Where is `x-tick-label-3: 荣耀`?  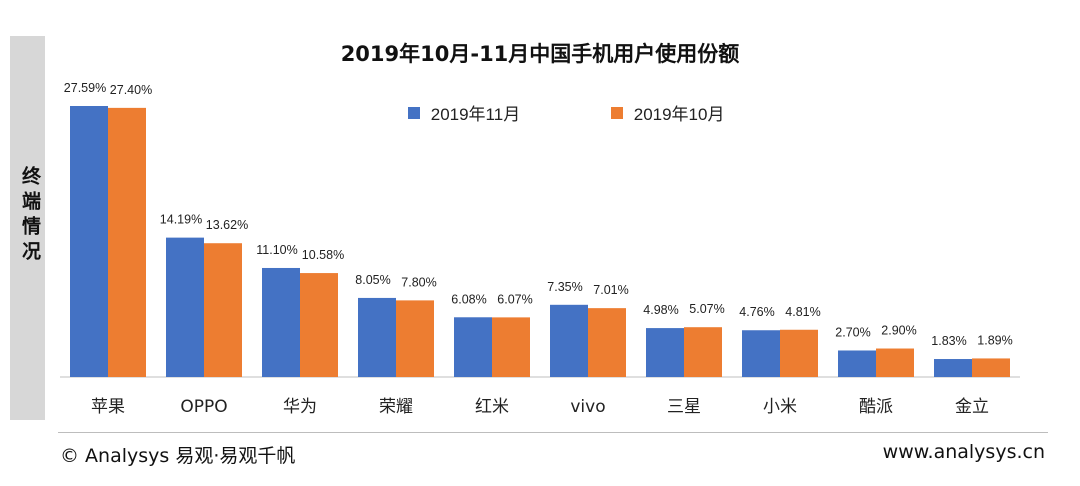
x-tick-label-3: 荣耀 is located at coordinates (396, 407).